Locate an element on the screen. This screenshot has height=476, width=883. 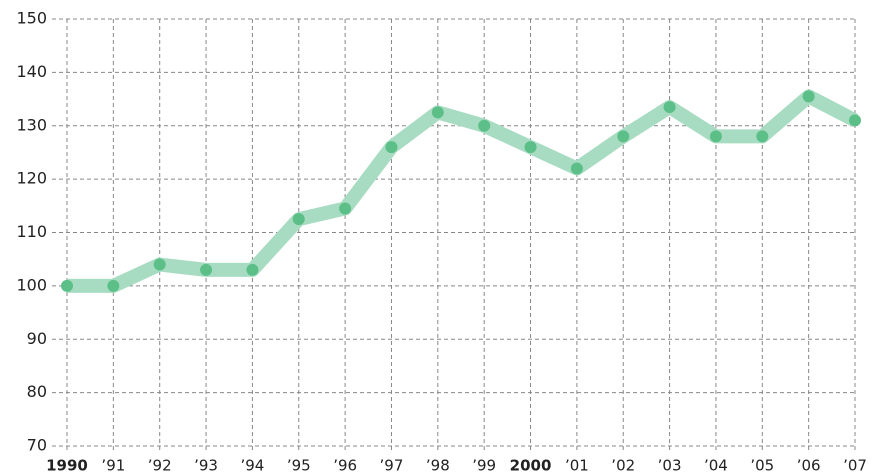
y-tick-label: 100 is located at coordinates (31, 284).